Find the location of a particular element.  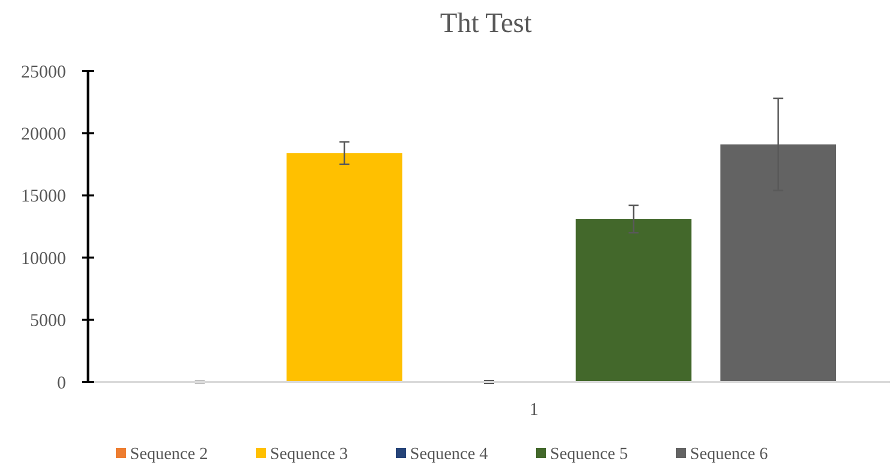

legend-label: Sequence 2 is located at coordinates (169, 453).